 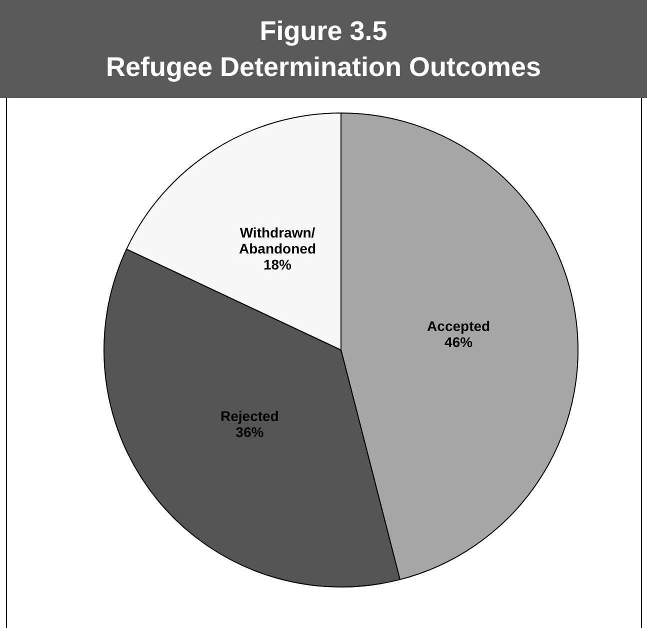 What do you see at coordinates (323, 49) in the screenshot?
I see `chart-title: Figure 3.5 Refugee Determination Outcomes` at bounding box center [323, 49].